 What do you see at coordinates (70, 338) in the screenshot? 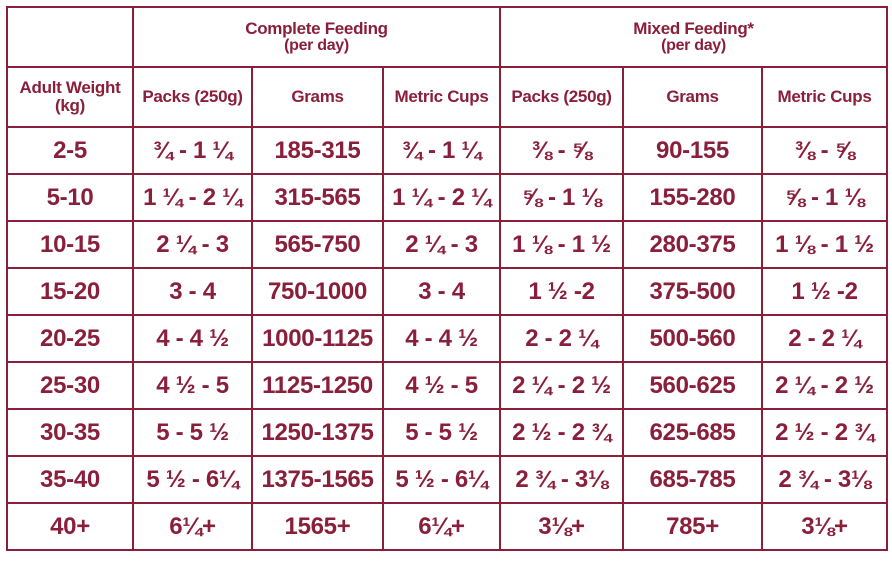
I see `weight-cell: 20-25` at bounding box center [70, 338].